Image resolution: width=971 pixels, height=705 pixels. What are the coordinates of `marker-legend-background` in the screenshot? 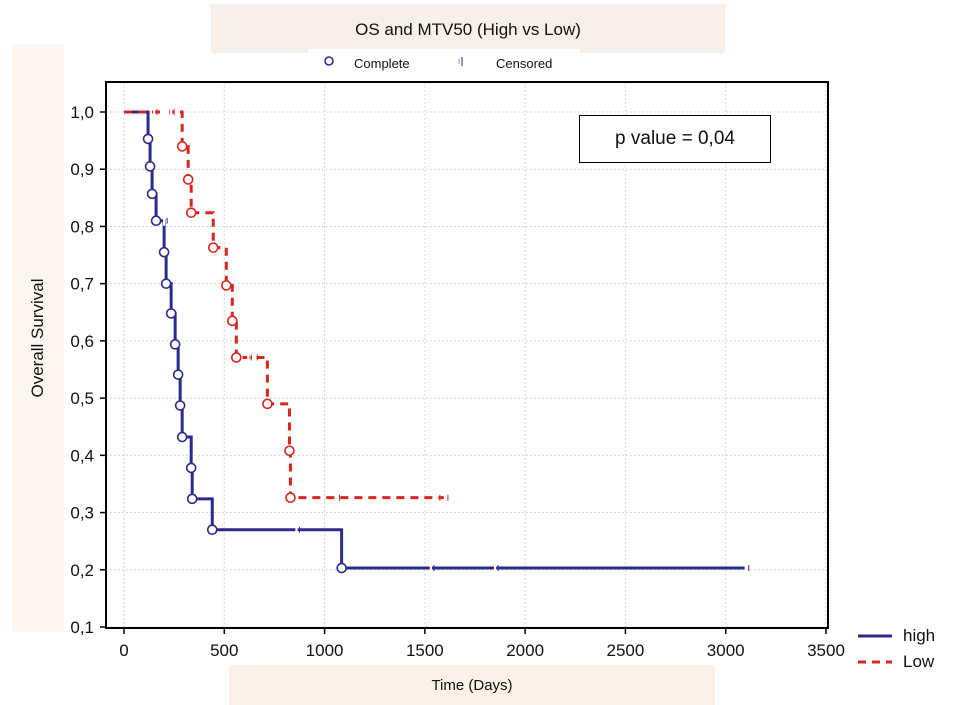 It's located at (444, 63).